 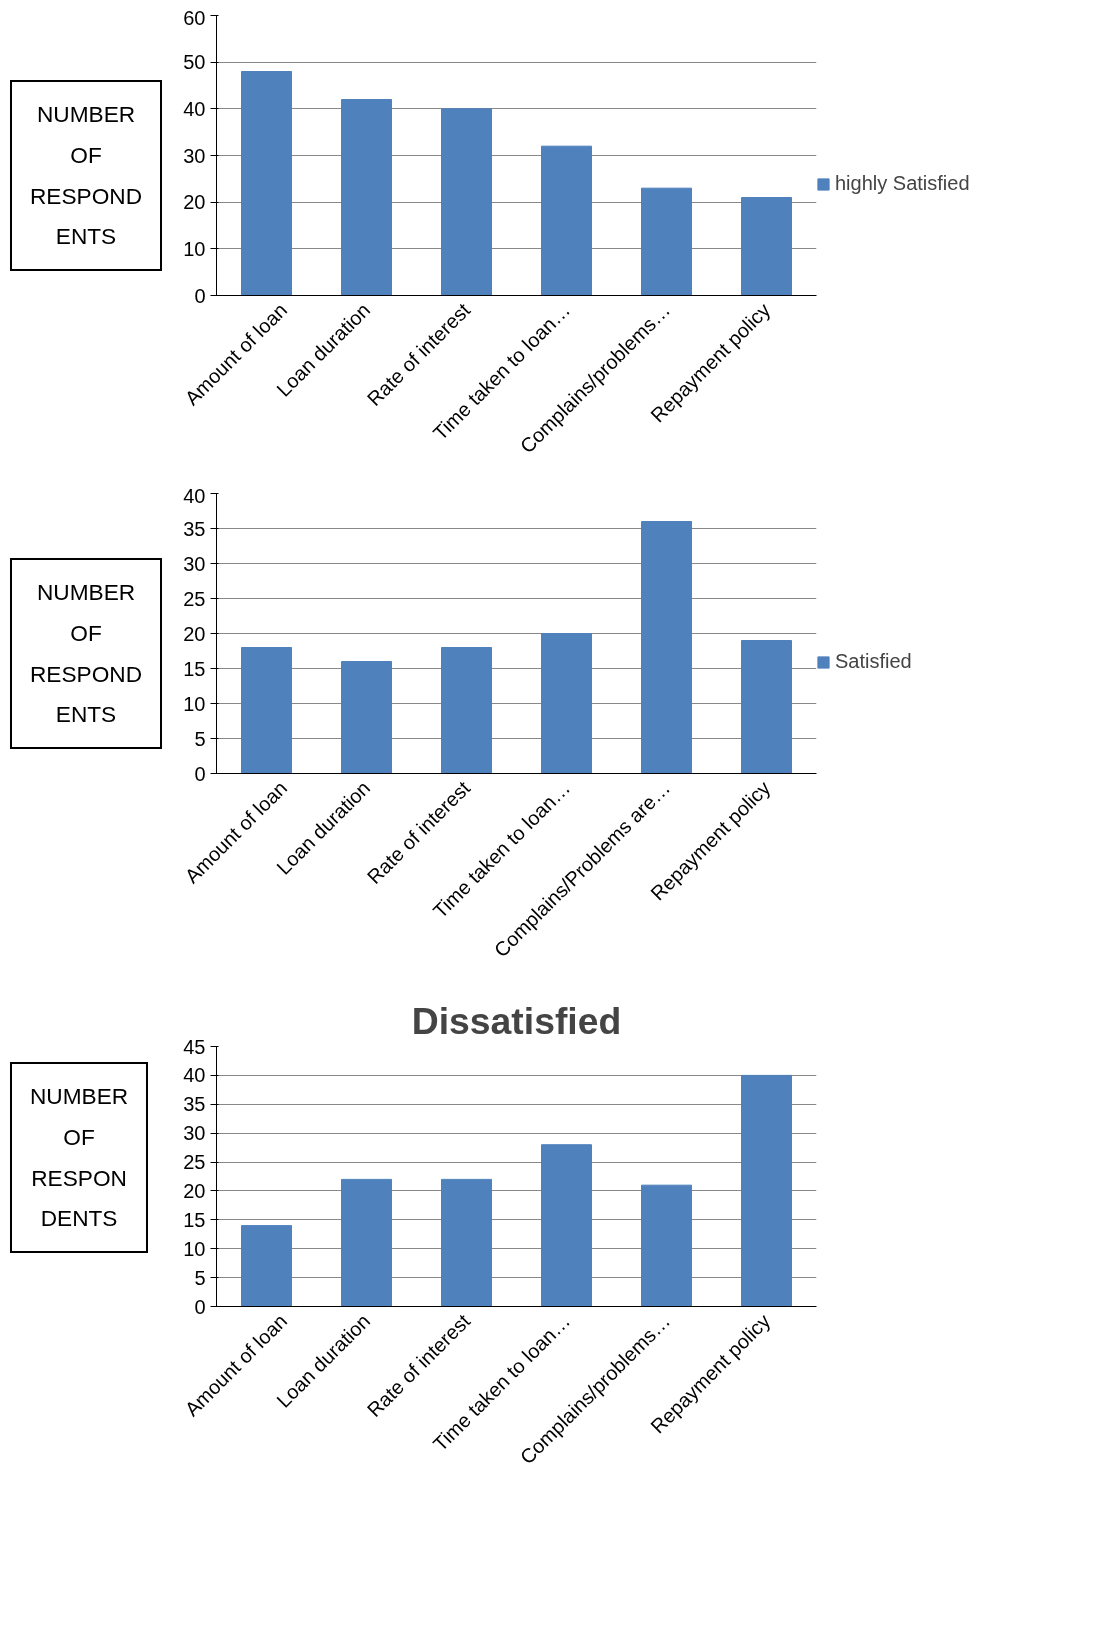 What do you see at coordinates (194, 17) in the screenshot?
I see `y-tick-label: 60` at bounding box center [194, 17].